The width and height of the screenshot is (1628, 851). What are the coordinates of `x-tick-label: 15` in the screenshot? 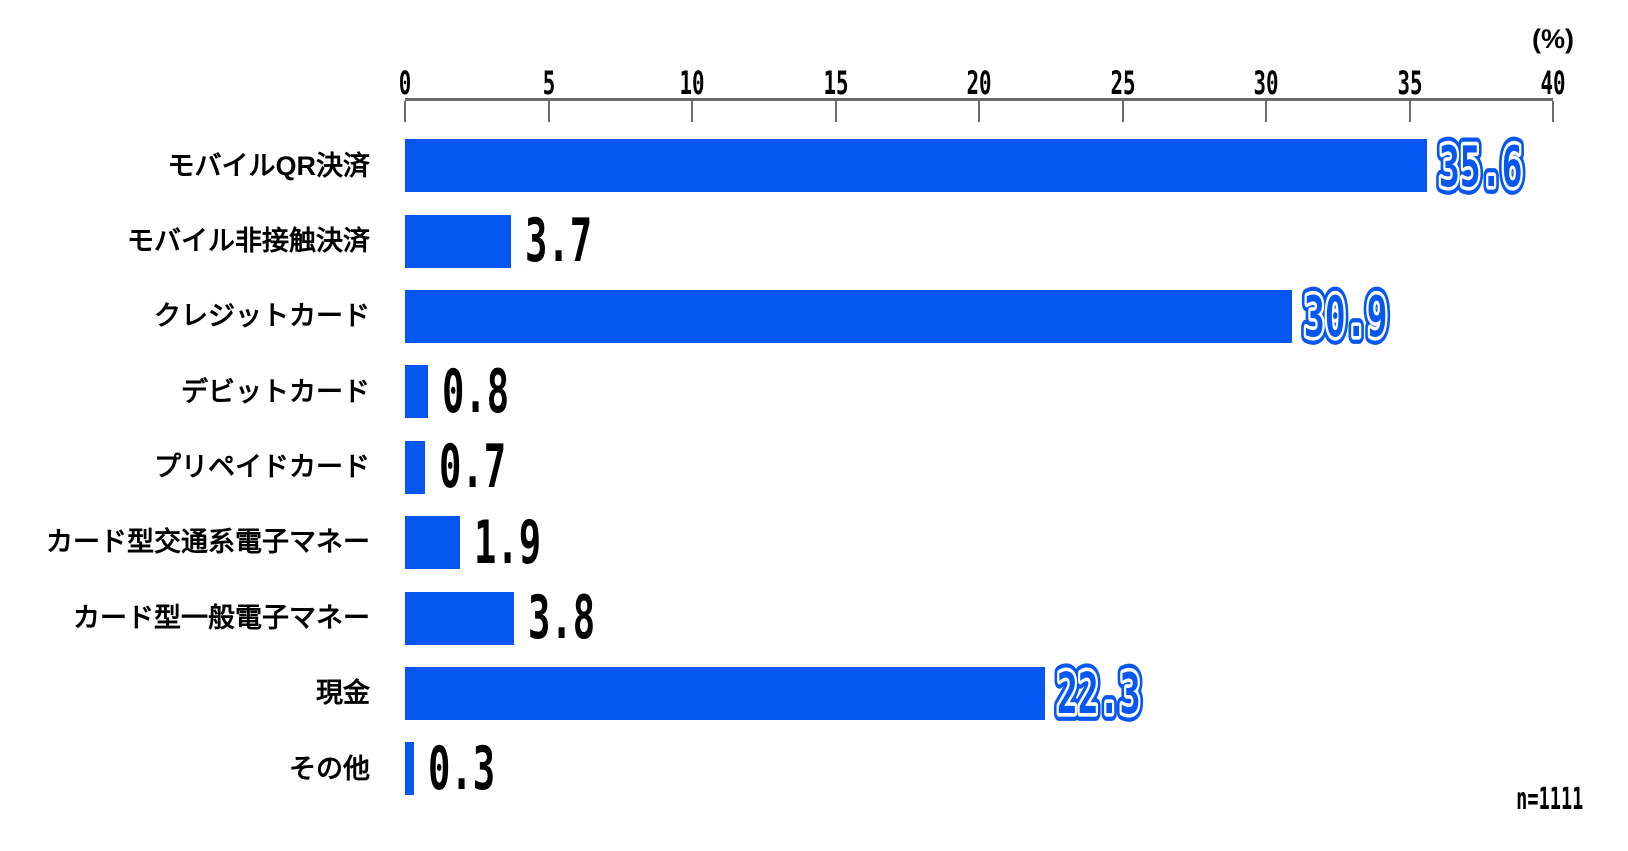 It's located at (835, 83).